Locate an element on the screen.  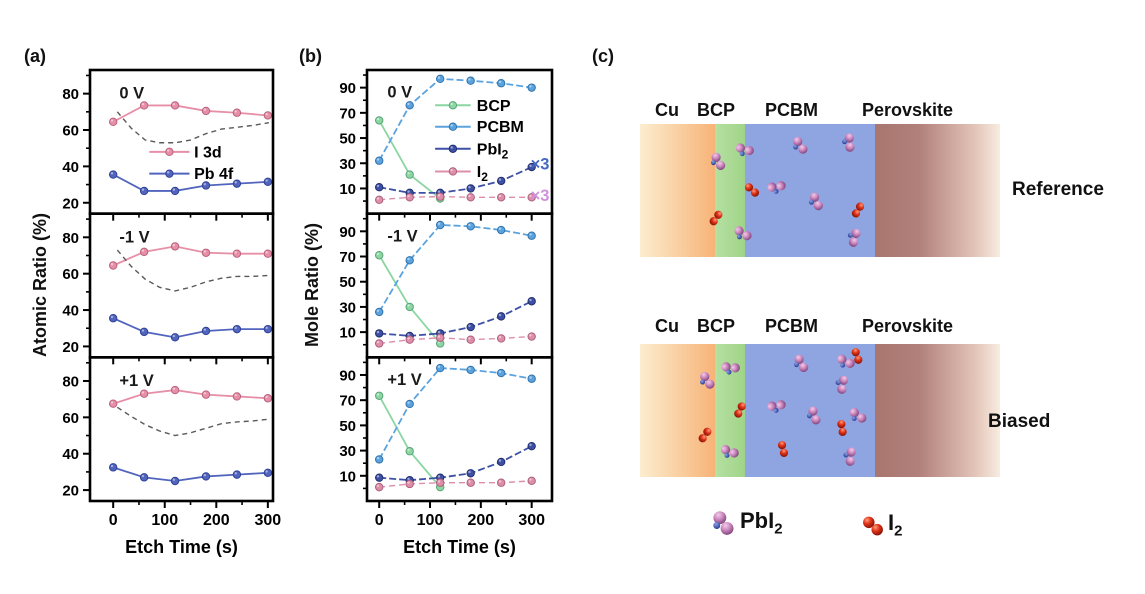
legend-marker-I 3d is located at coordinates (169, 152).